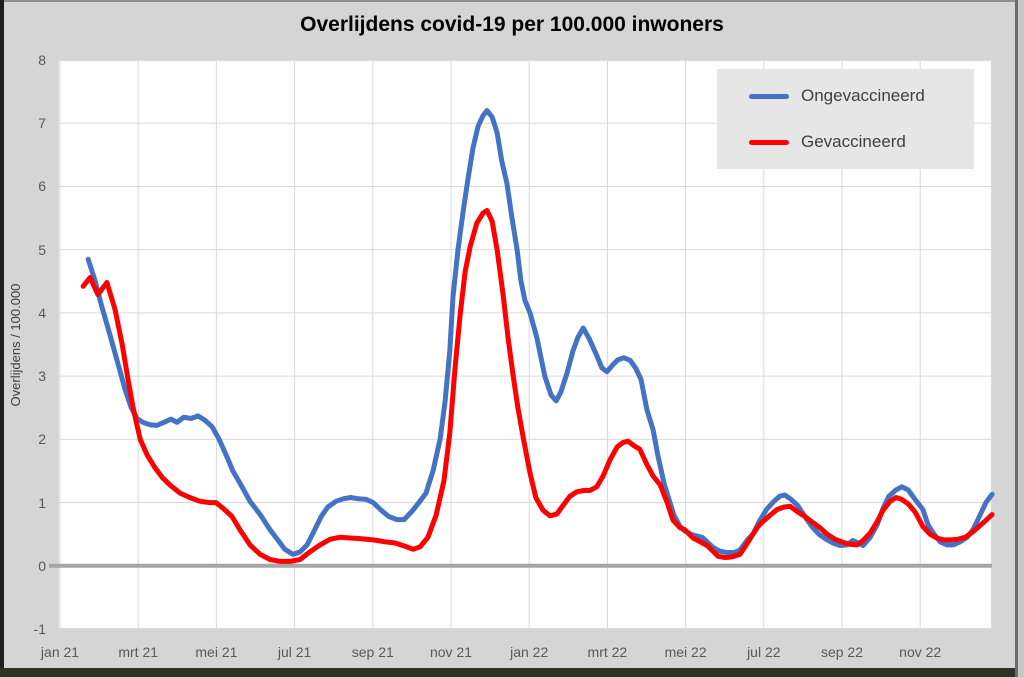 This screenshot has height=677, width=1024. I want to click on y-tick-label: -1, so click(39, 629).